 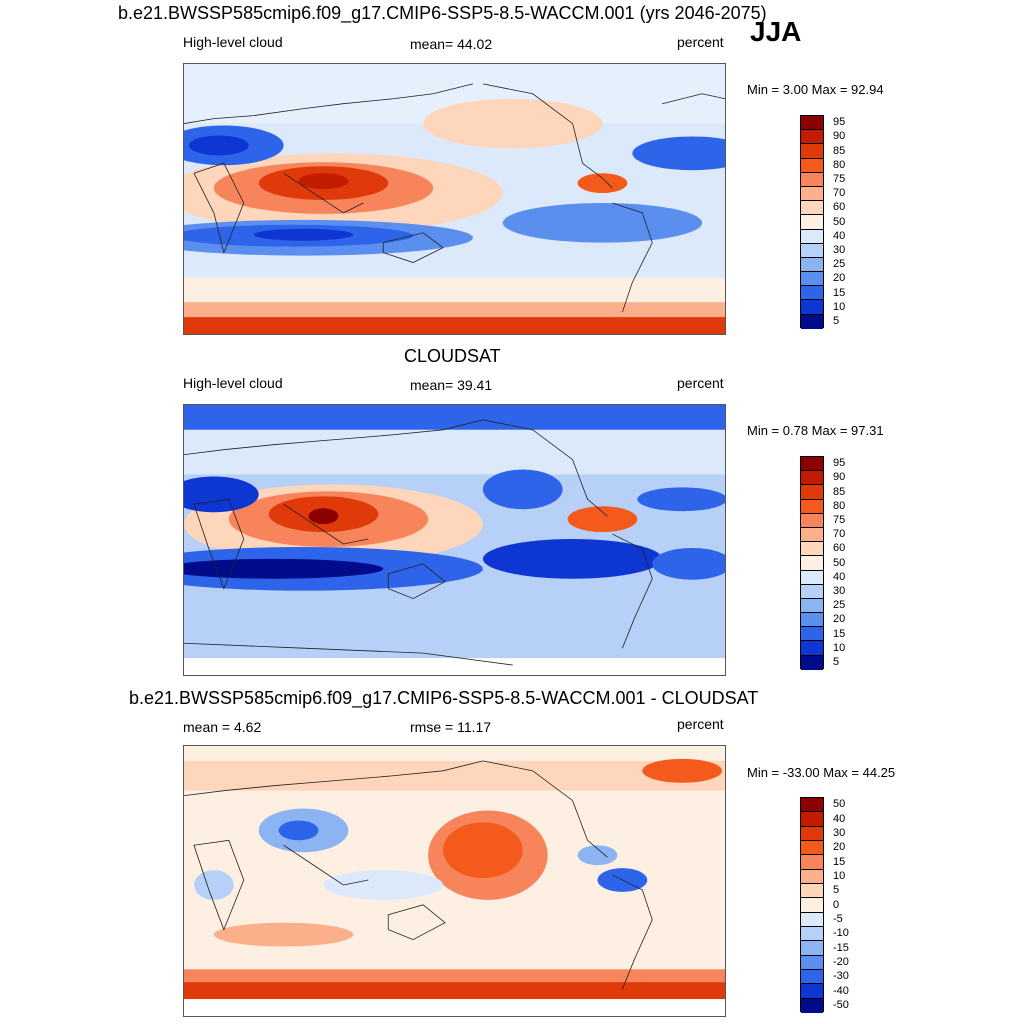 I want to click on panel2-map-svg, so click(x=454, y=540).